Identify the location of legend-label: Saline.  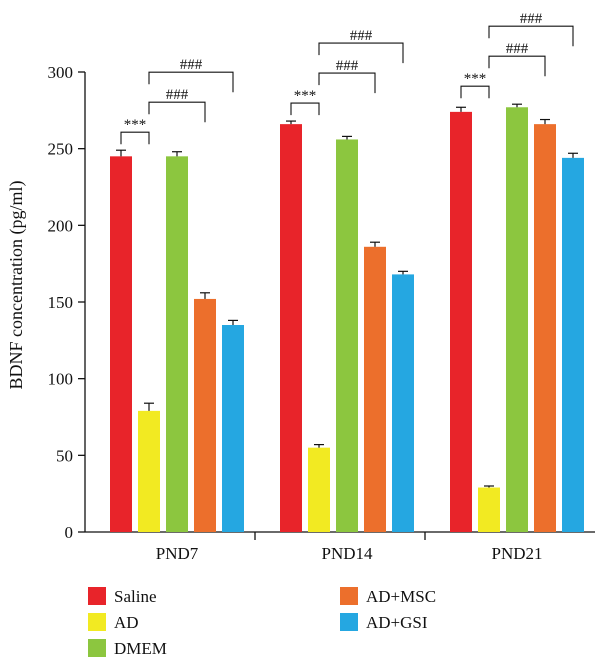
(135, 596).